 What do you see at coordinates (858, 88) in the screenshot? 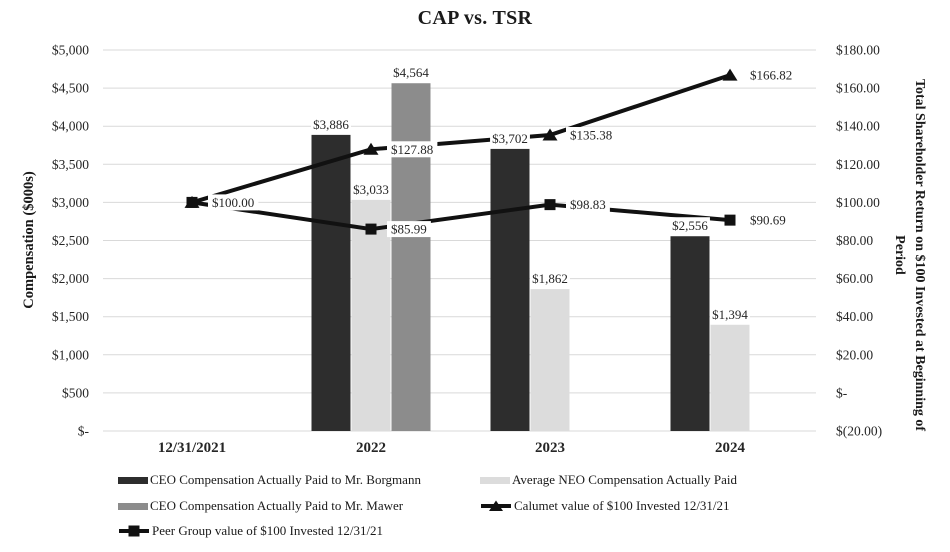
I see `right-axis-tick-label: $160.00` at bounding box center [858, 88].